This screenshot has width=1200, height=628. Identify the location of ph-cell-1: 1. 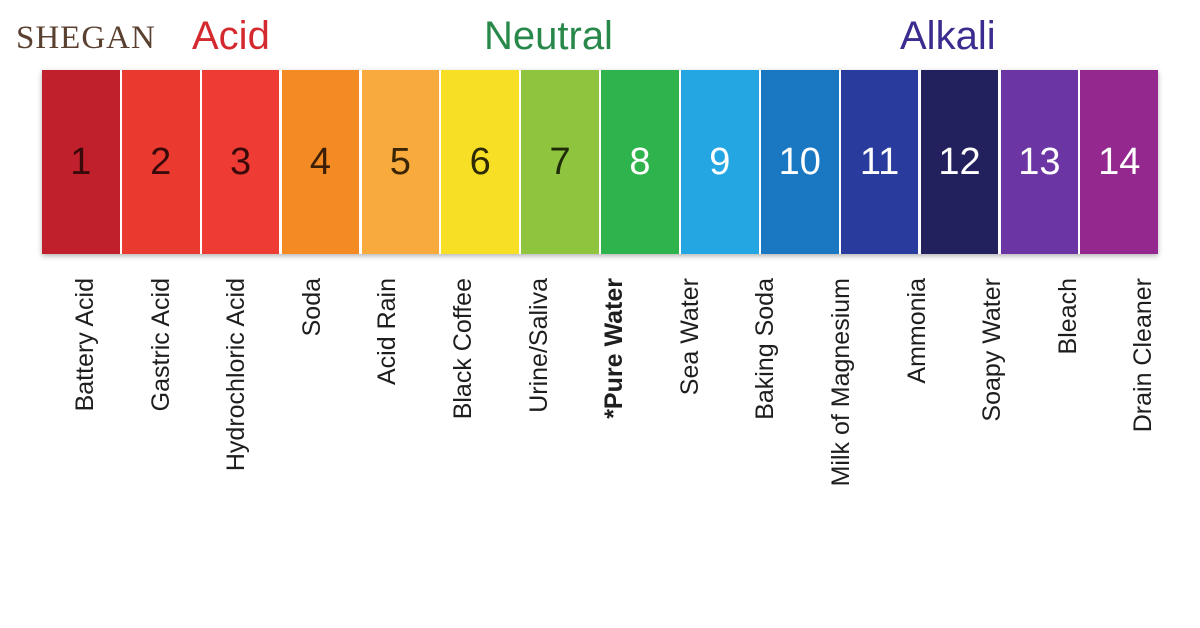
(81, 162).